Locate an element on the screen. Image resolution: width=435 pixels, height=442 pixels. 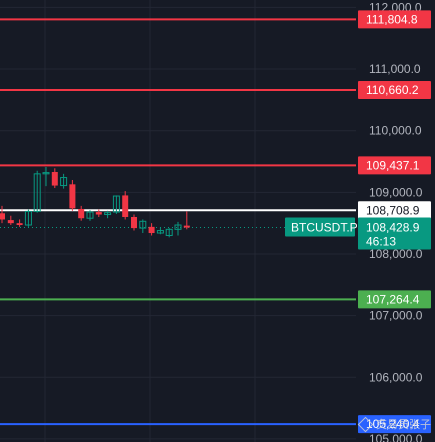
level-price-tag: 111,804.8 is located at coordinates (394, 19).